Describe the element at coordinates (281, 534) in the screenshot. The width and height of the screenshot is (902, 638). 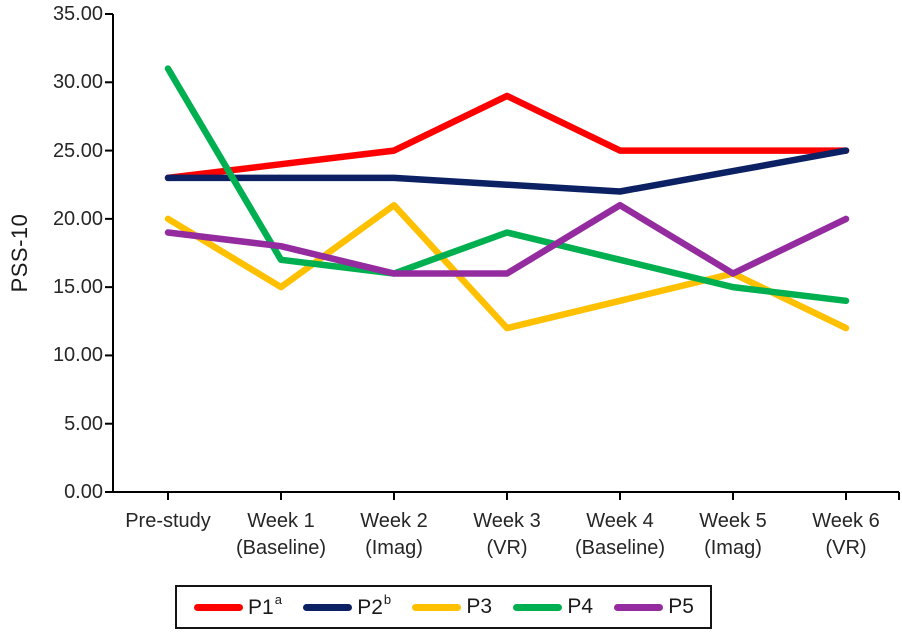
I see `x-category-label: Week 1 (Baseline)` at that location.